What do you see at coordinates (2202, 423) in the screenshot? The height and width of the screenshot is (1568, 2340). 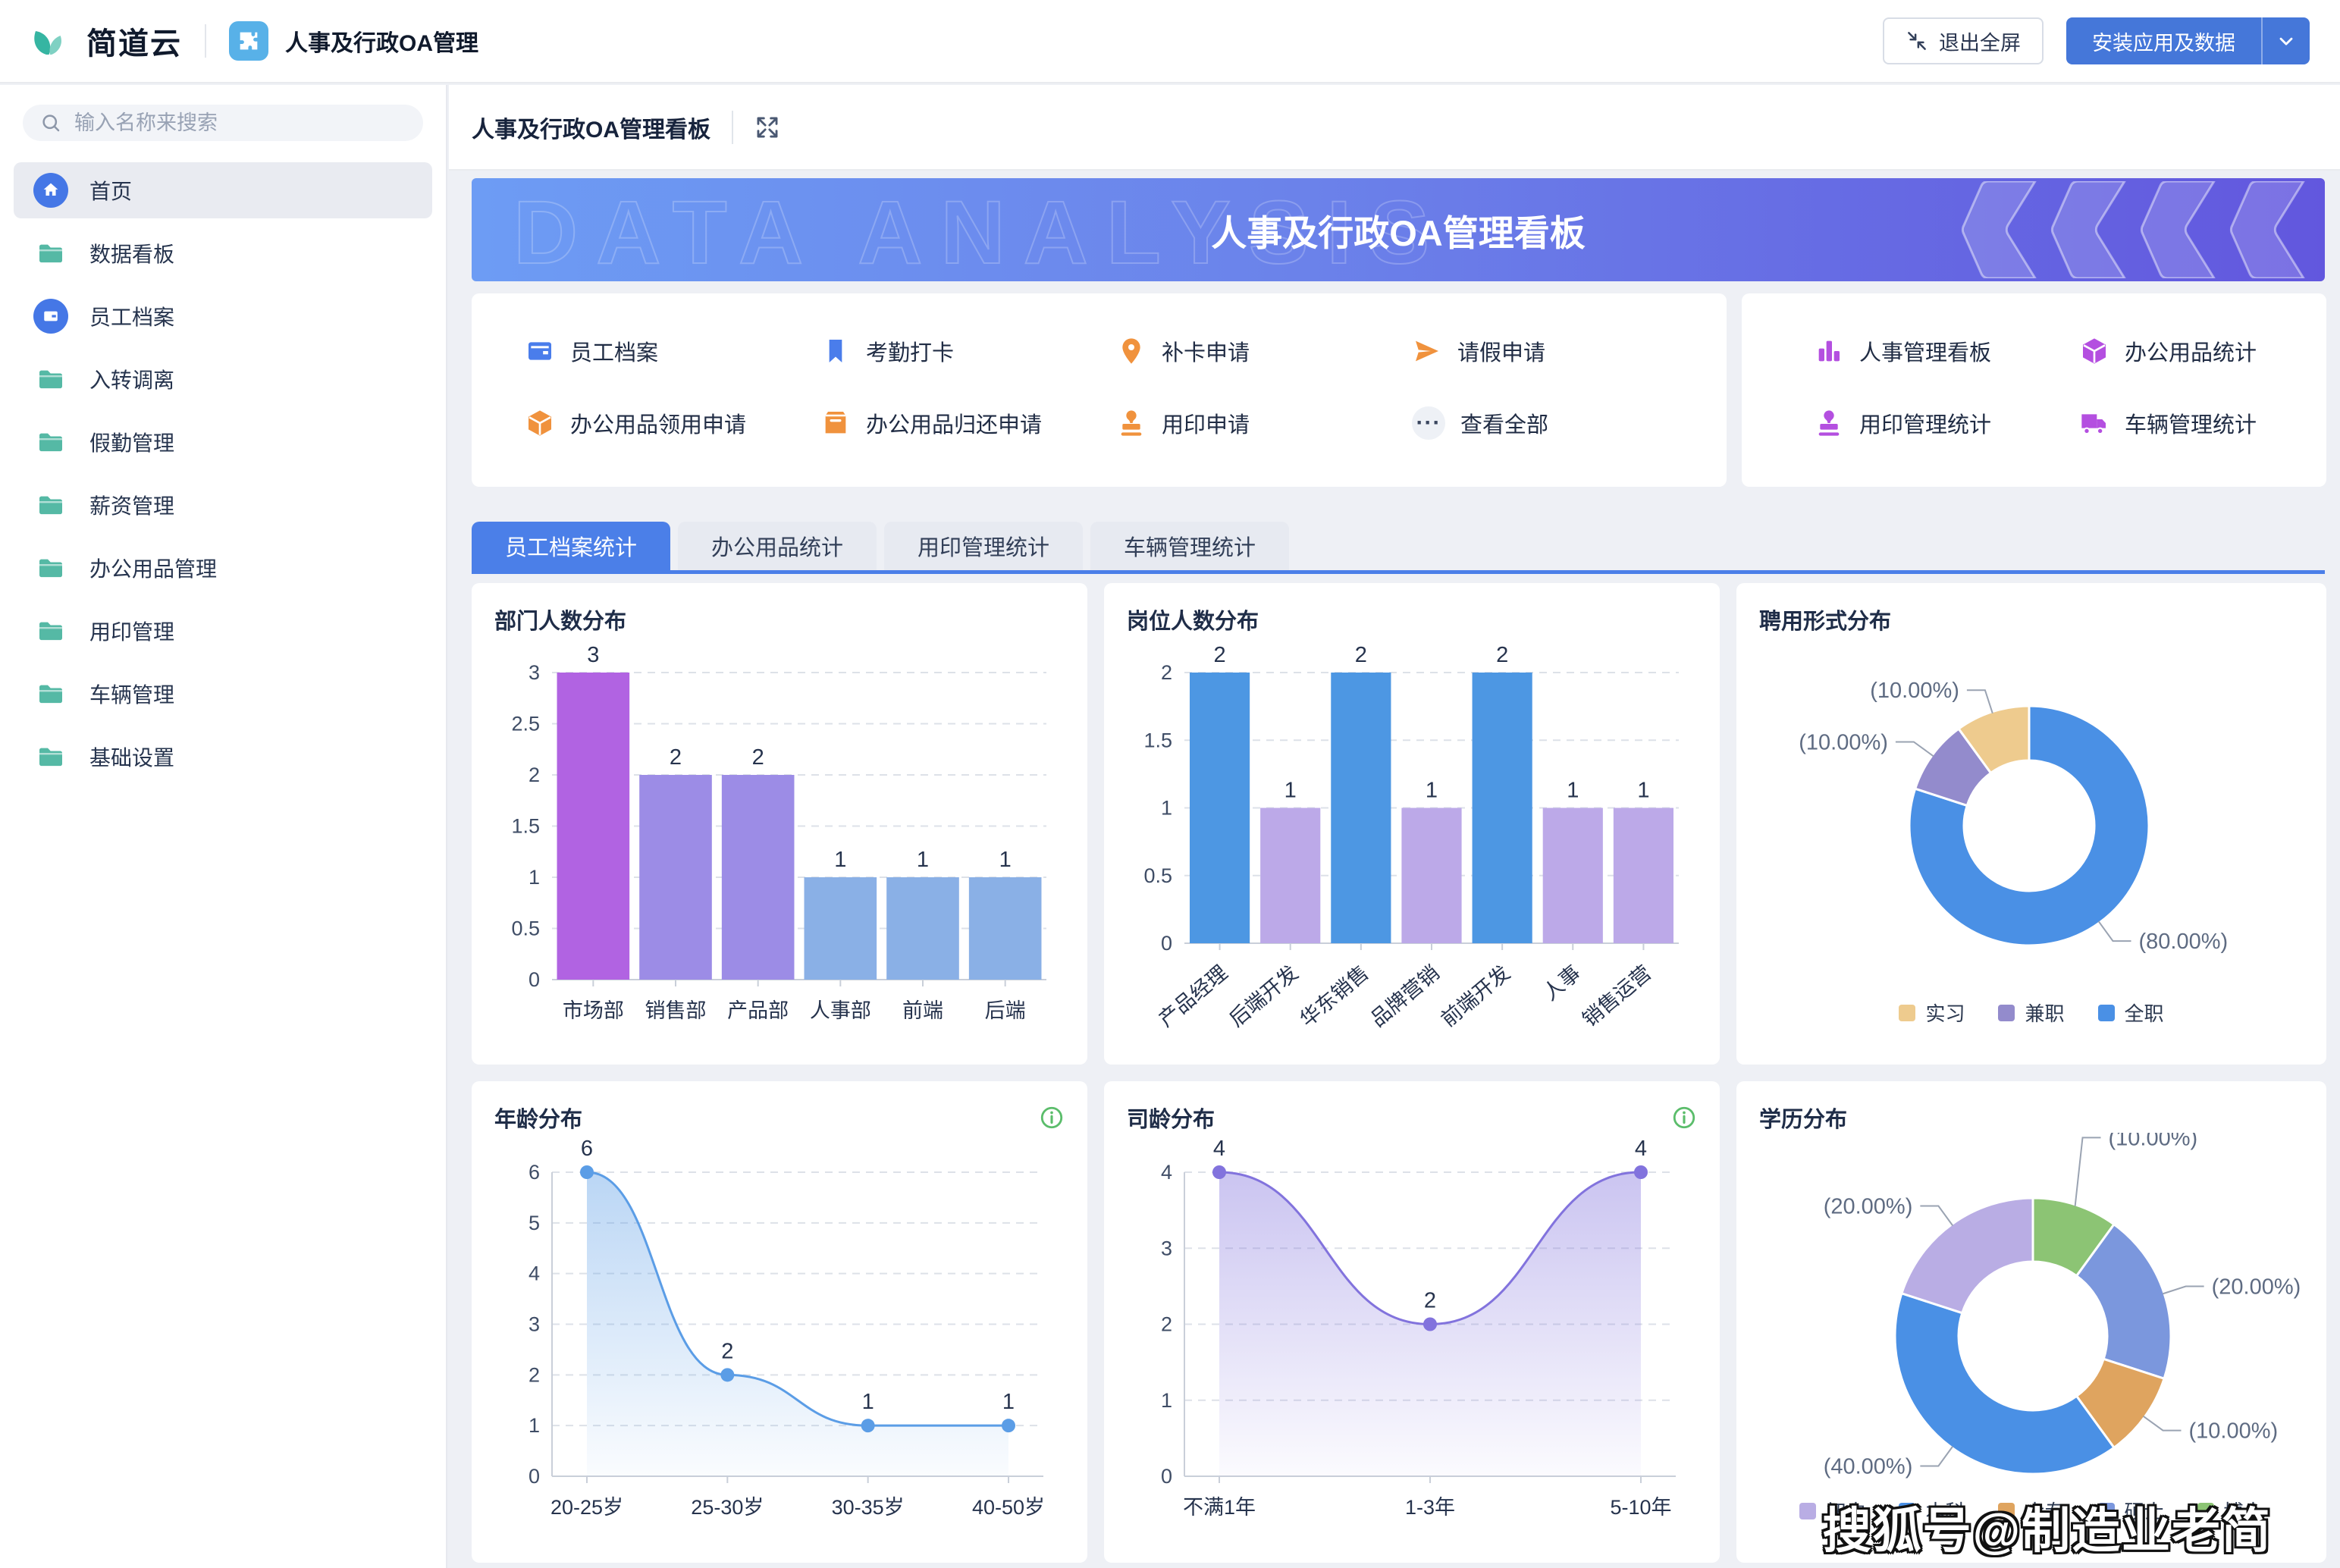 I see `quick-link-车辆管理统计: 车辆管理统计` at bounding box center [2202, 423].